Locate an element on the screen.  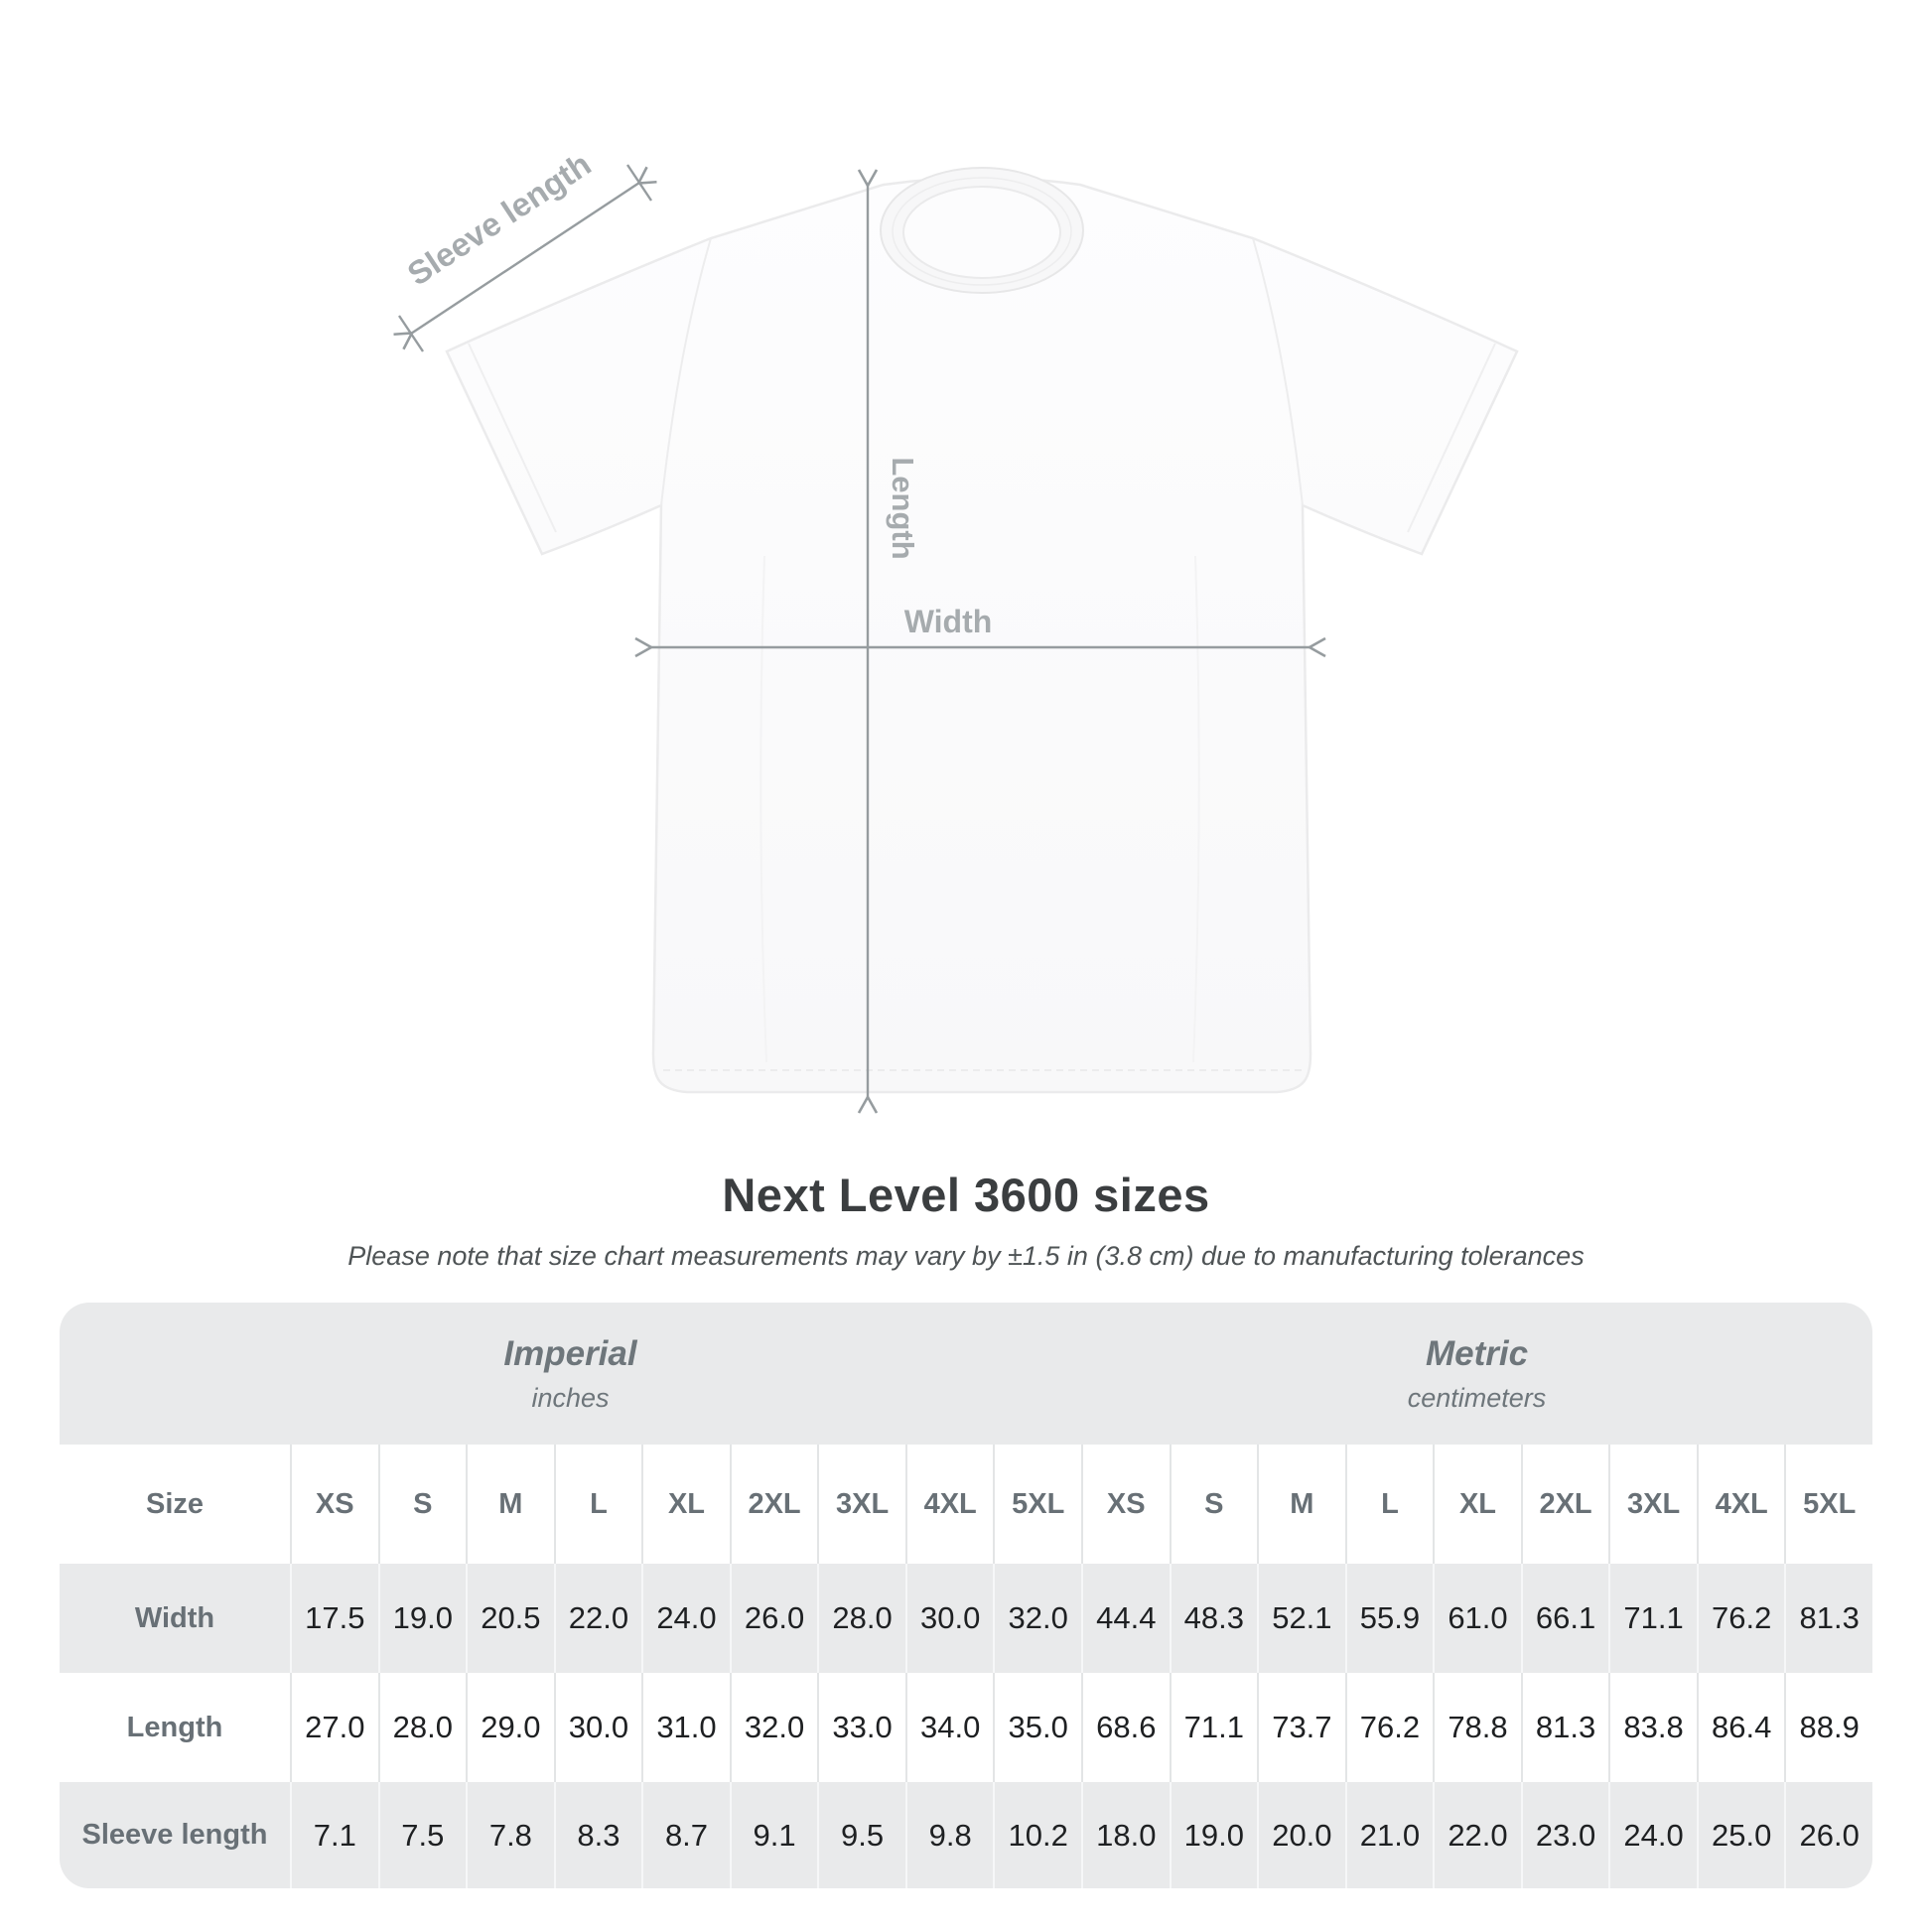
value-cell: 9.1 is located at coordinates (773, 1835).